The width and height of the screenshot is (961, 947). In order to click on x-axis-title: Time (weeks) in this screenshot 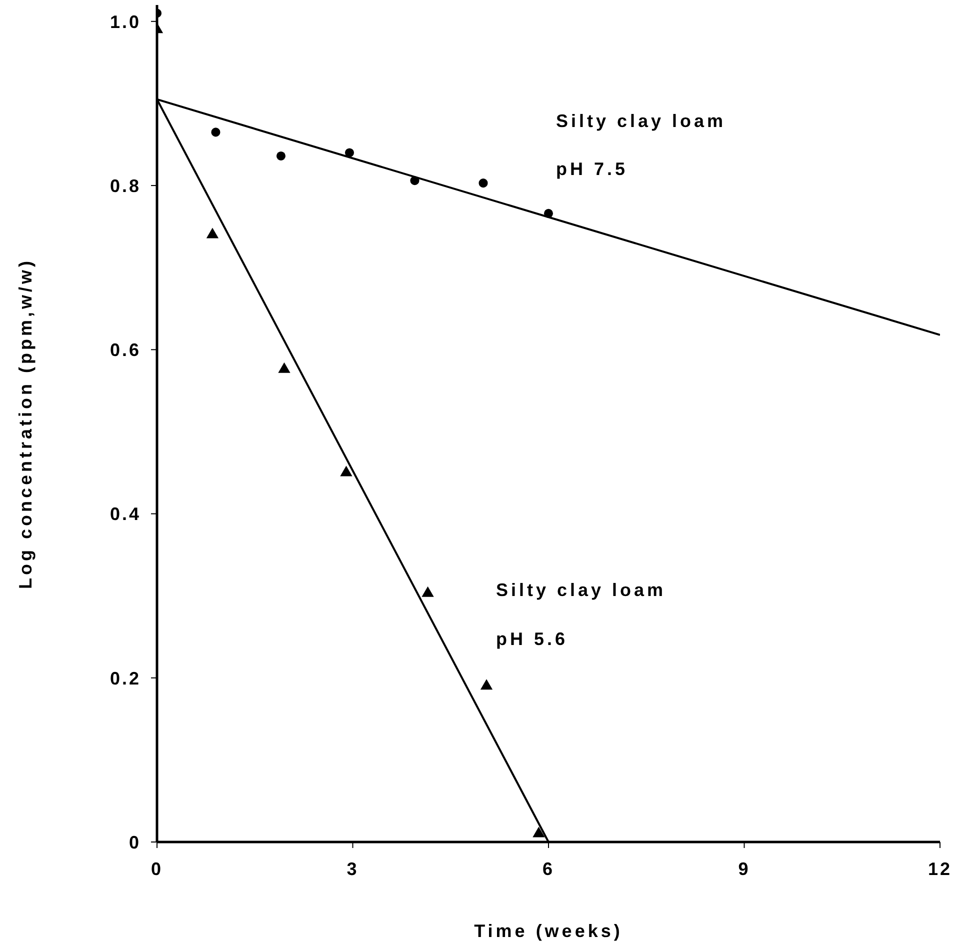, I will do `click(548, 931)`.